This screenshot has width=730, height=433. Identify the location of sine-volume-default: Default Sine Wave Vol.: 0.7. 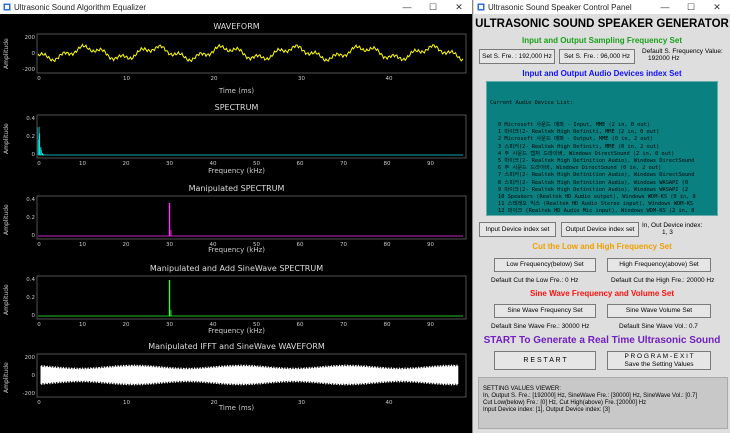
(658, 326).